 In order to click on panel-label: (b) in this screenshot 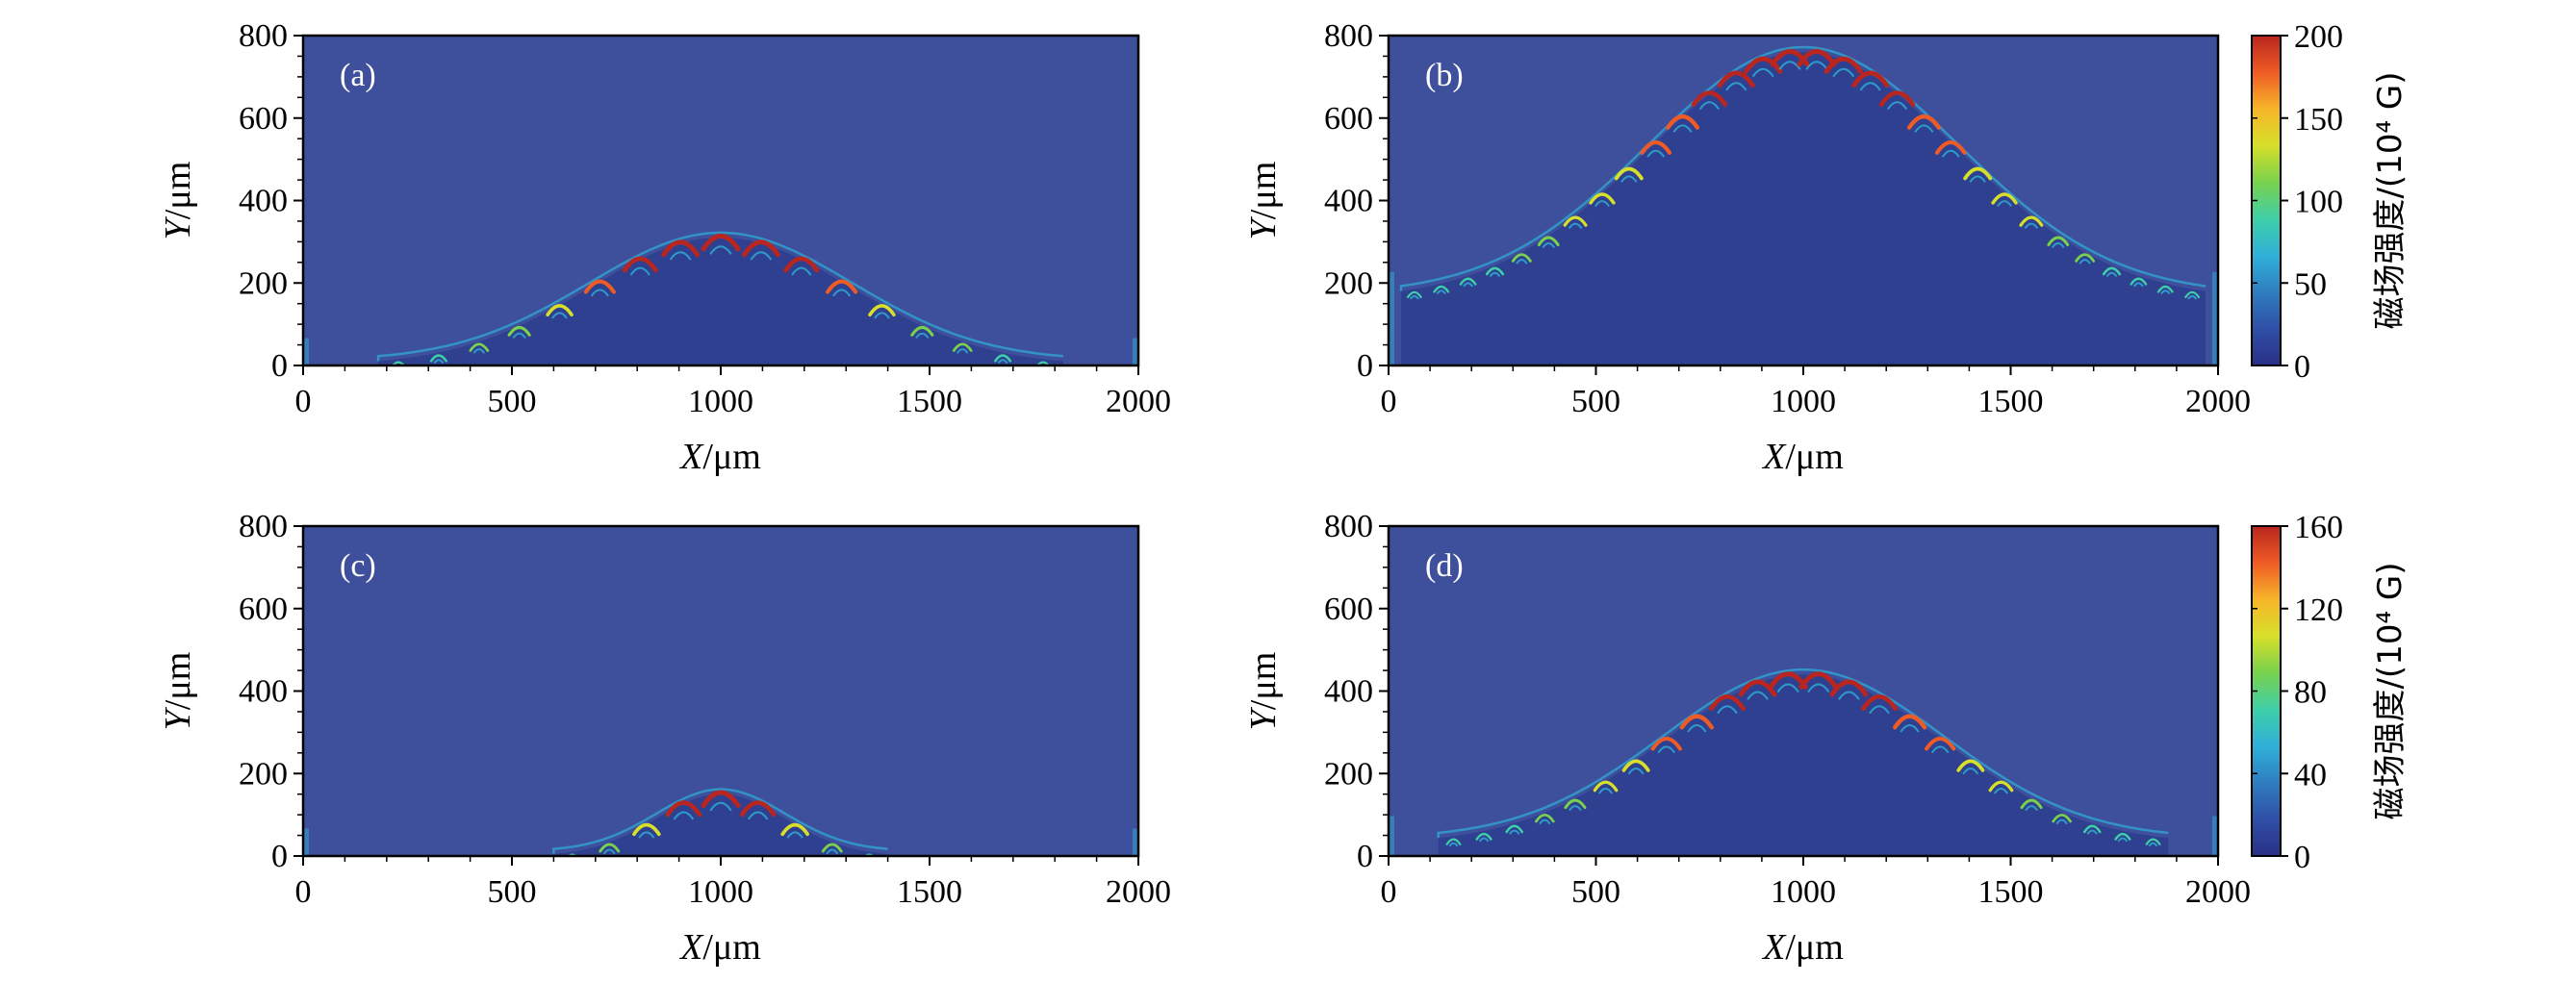, I will do `click(1444, 76)`.